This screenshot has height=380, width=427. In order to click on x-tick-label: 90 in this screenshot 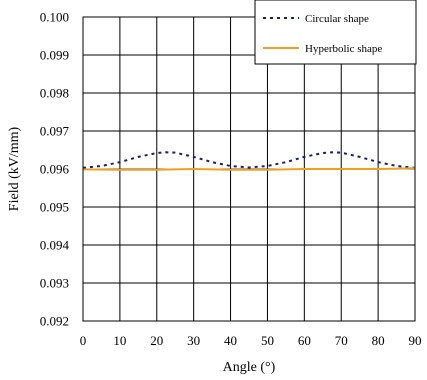, I will do `click(415, 340)`.